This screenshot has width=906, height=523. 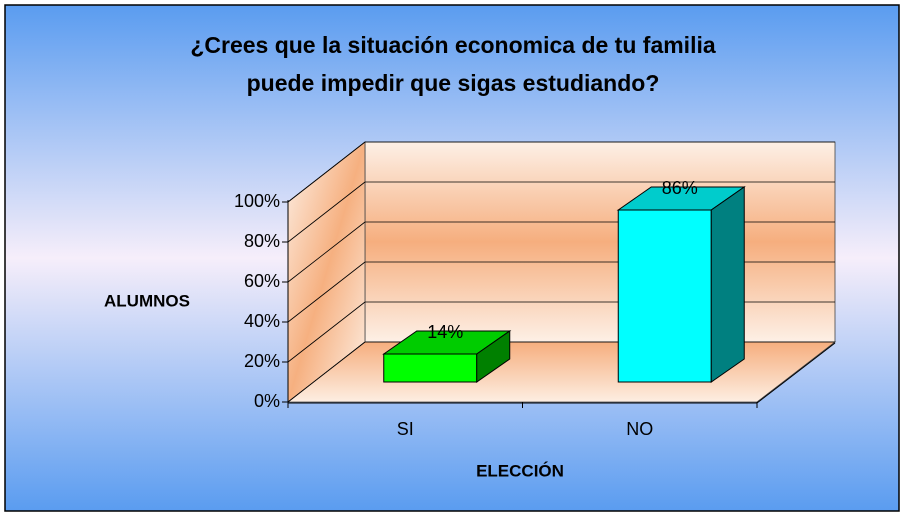 I want to click on x-axis-title: ELECCIÓN, so click(x=520, y=470).